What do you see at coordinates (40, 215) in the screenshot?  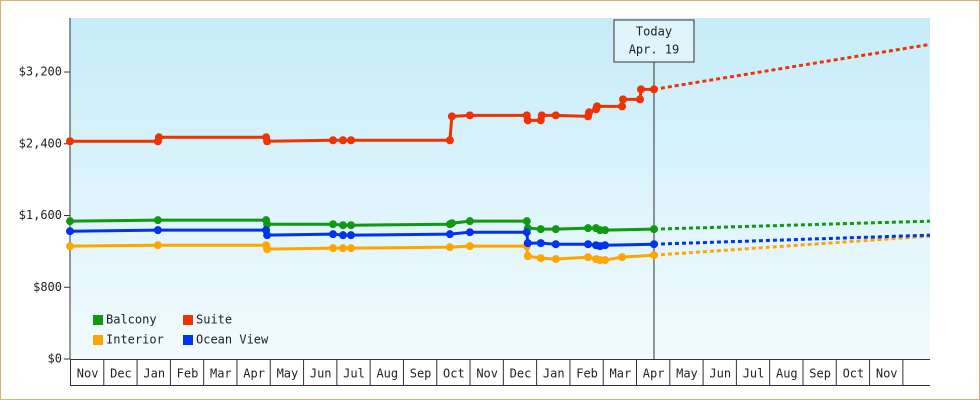 I see `y-tick-label: $1,600` at bounding box center [40, 215].